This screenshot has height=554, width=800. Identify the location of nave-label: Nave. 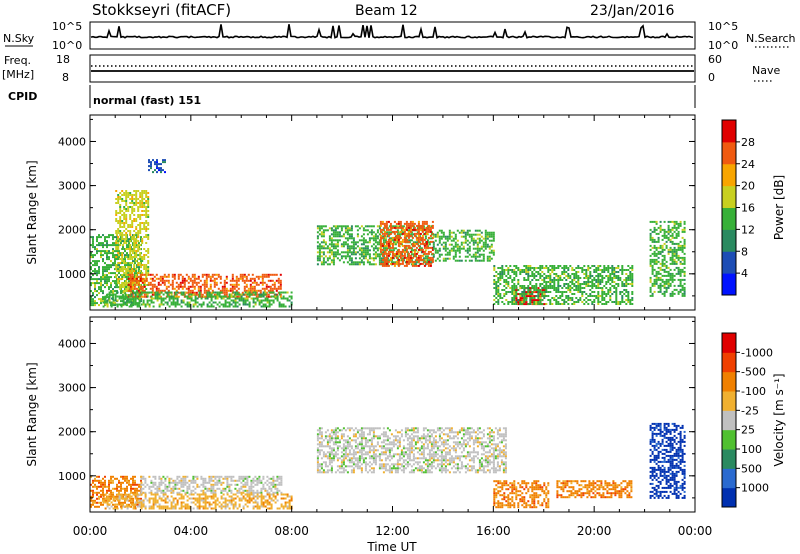
(766, 70).